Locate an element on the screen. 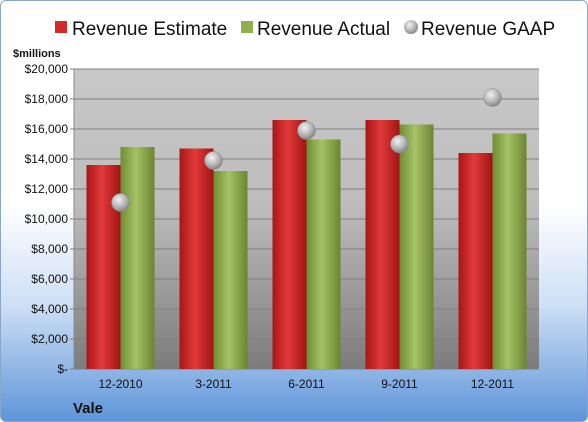  x-tick-label: 12-2010 is located at coordinates (120, 384).